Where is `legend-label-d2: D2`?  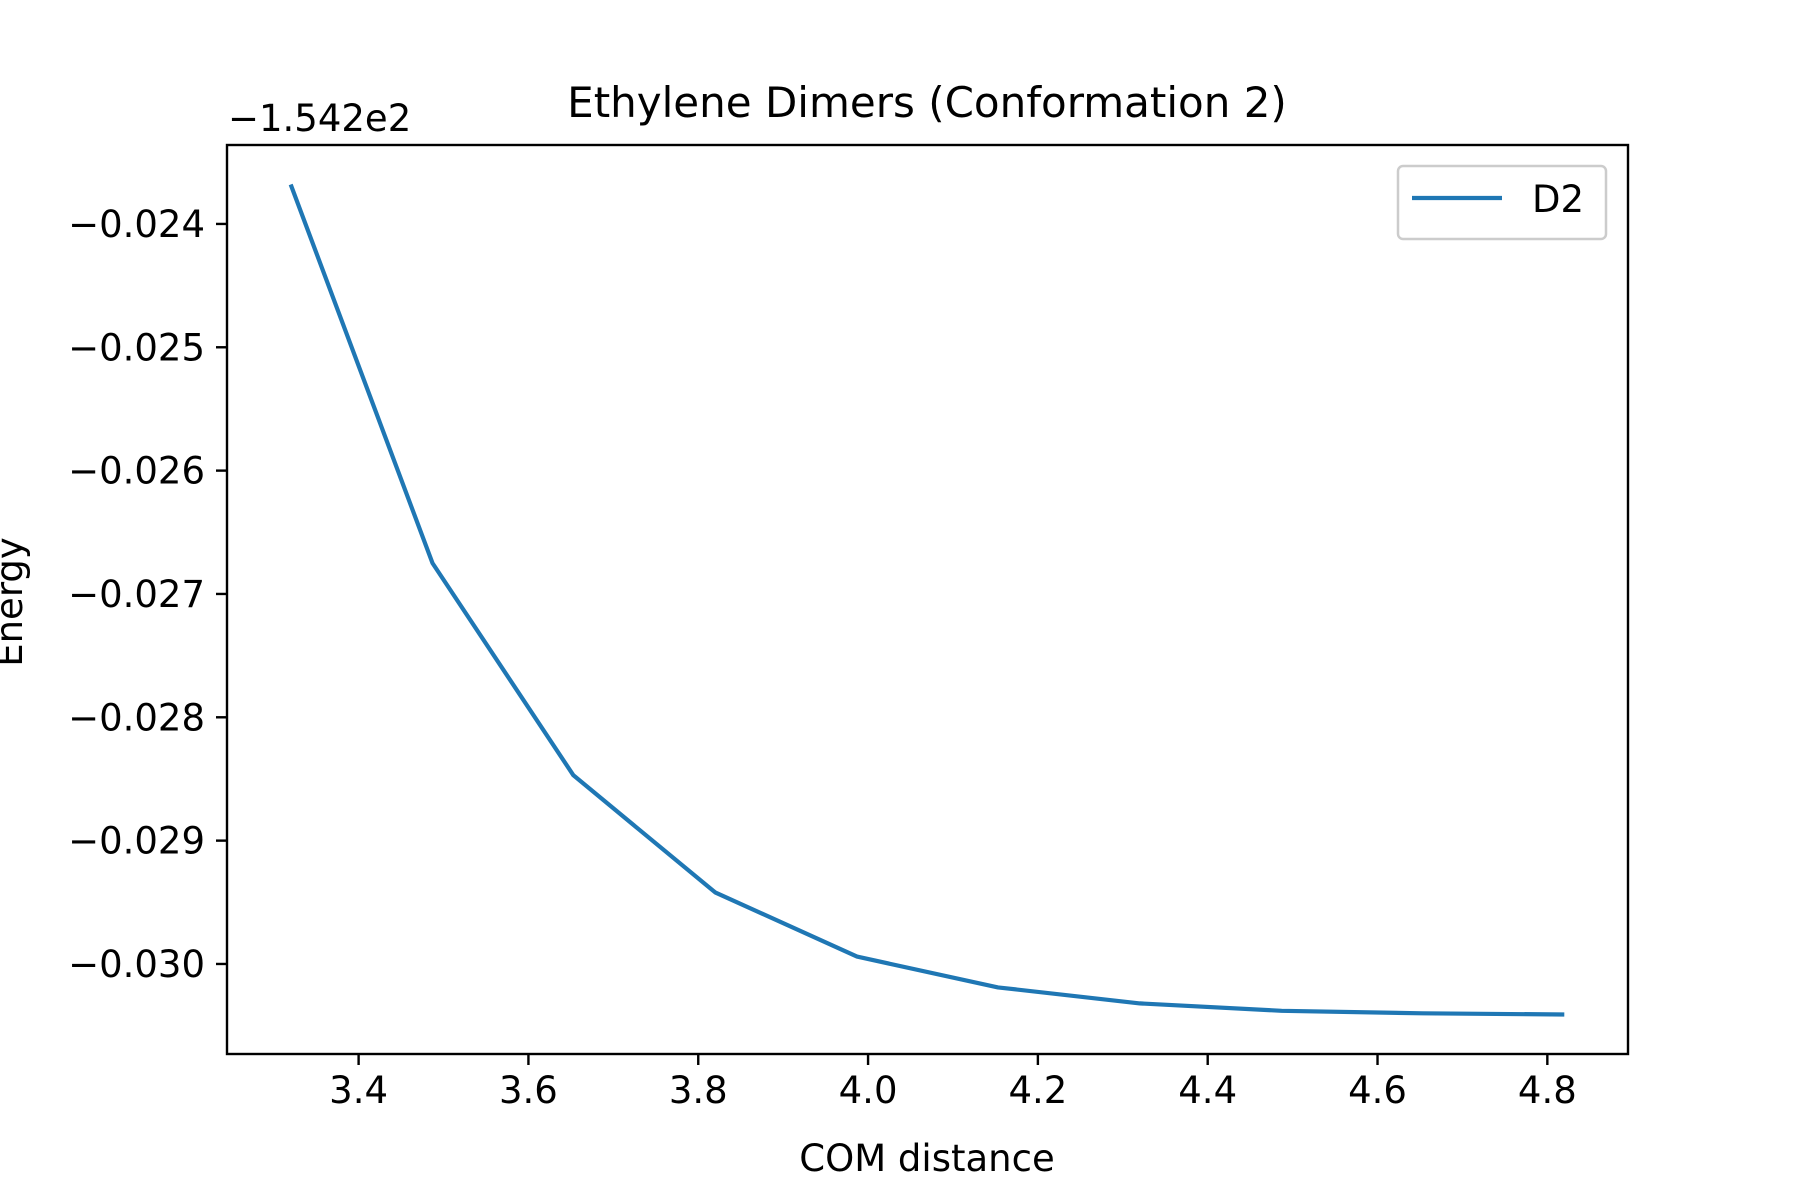 legend-label-d2: D2 is located at coordinates (1558, 199).